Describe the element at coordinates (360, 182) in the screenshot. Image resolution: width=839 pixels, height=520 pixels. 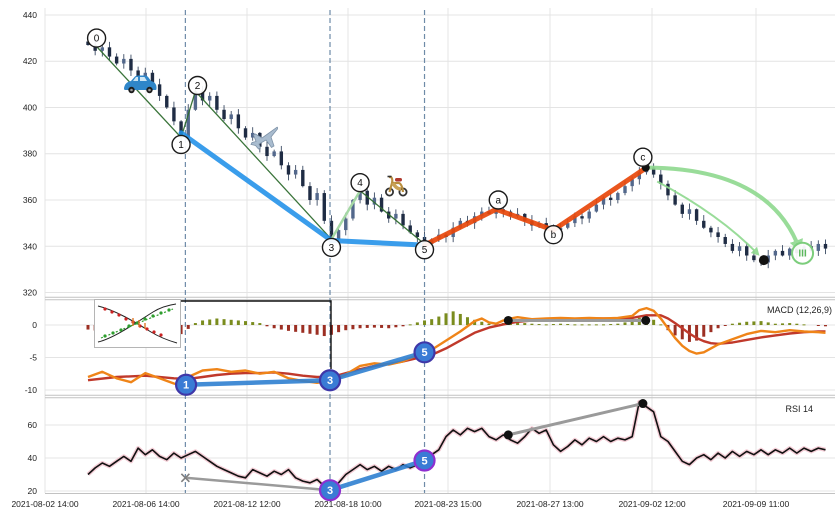
I see `wave-label-4: 4` at that location.